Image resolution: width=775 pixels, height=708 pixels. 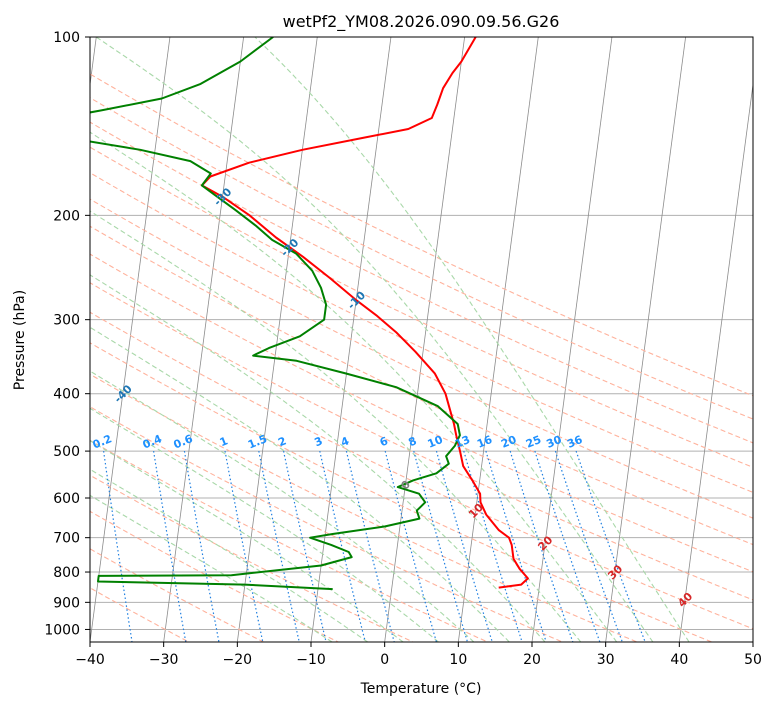 I want to click on y-tick-label: 900, so click(x=66, y=603).